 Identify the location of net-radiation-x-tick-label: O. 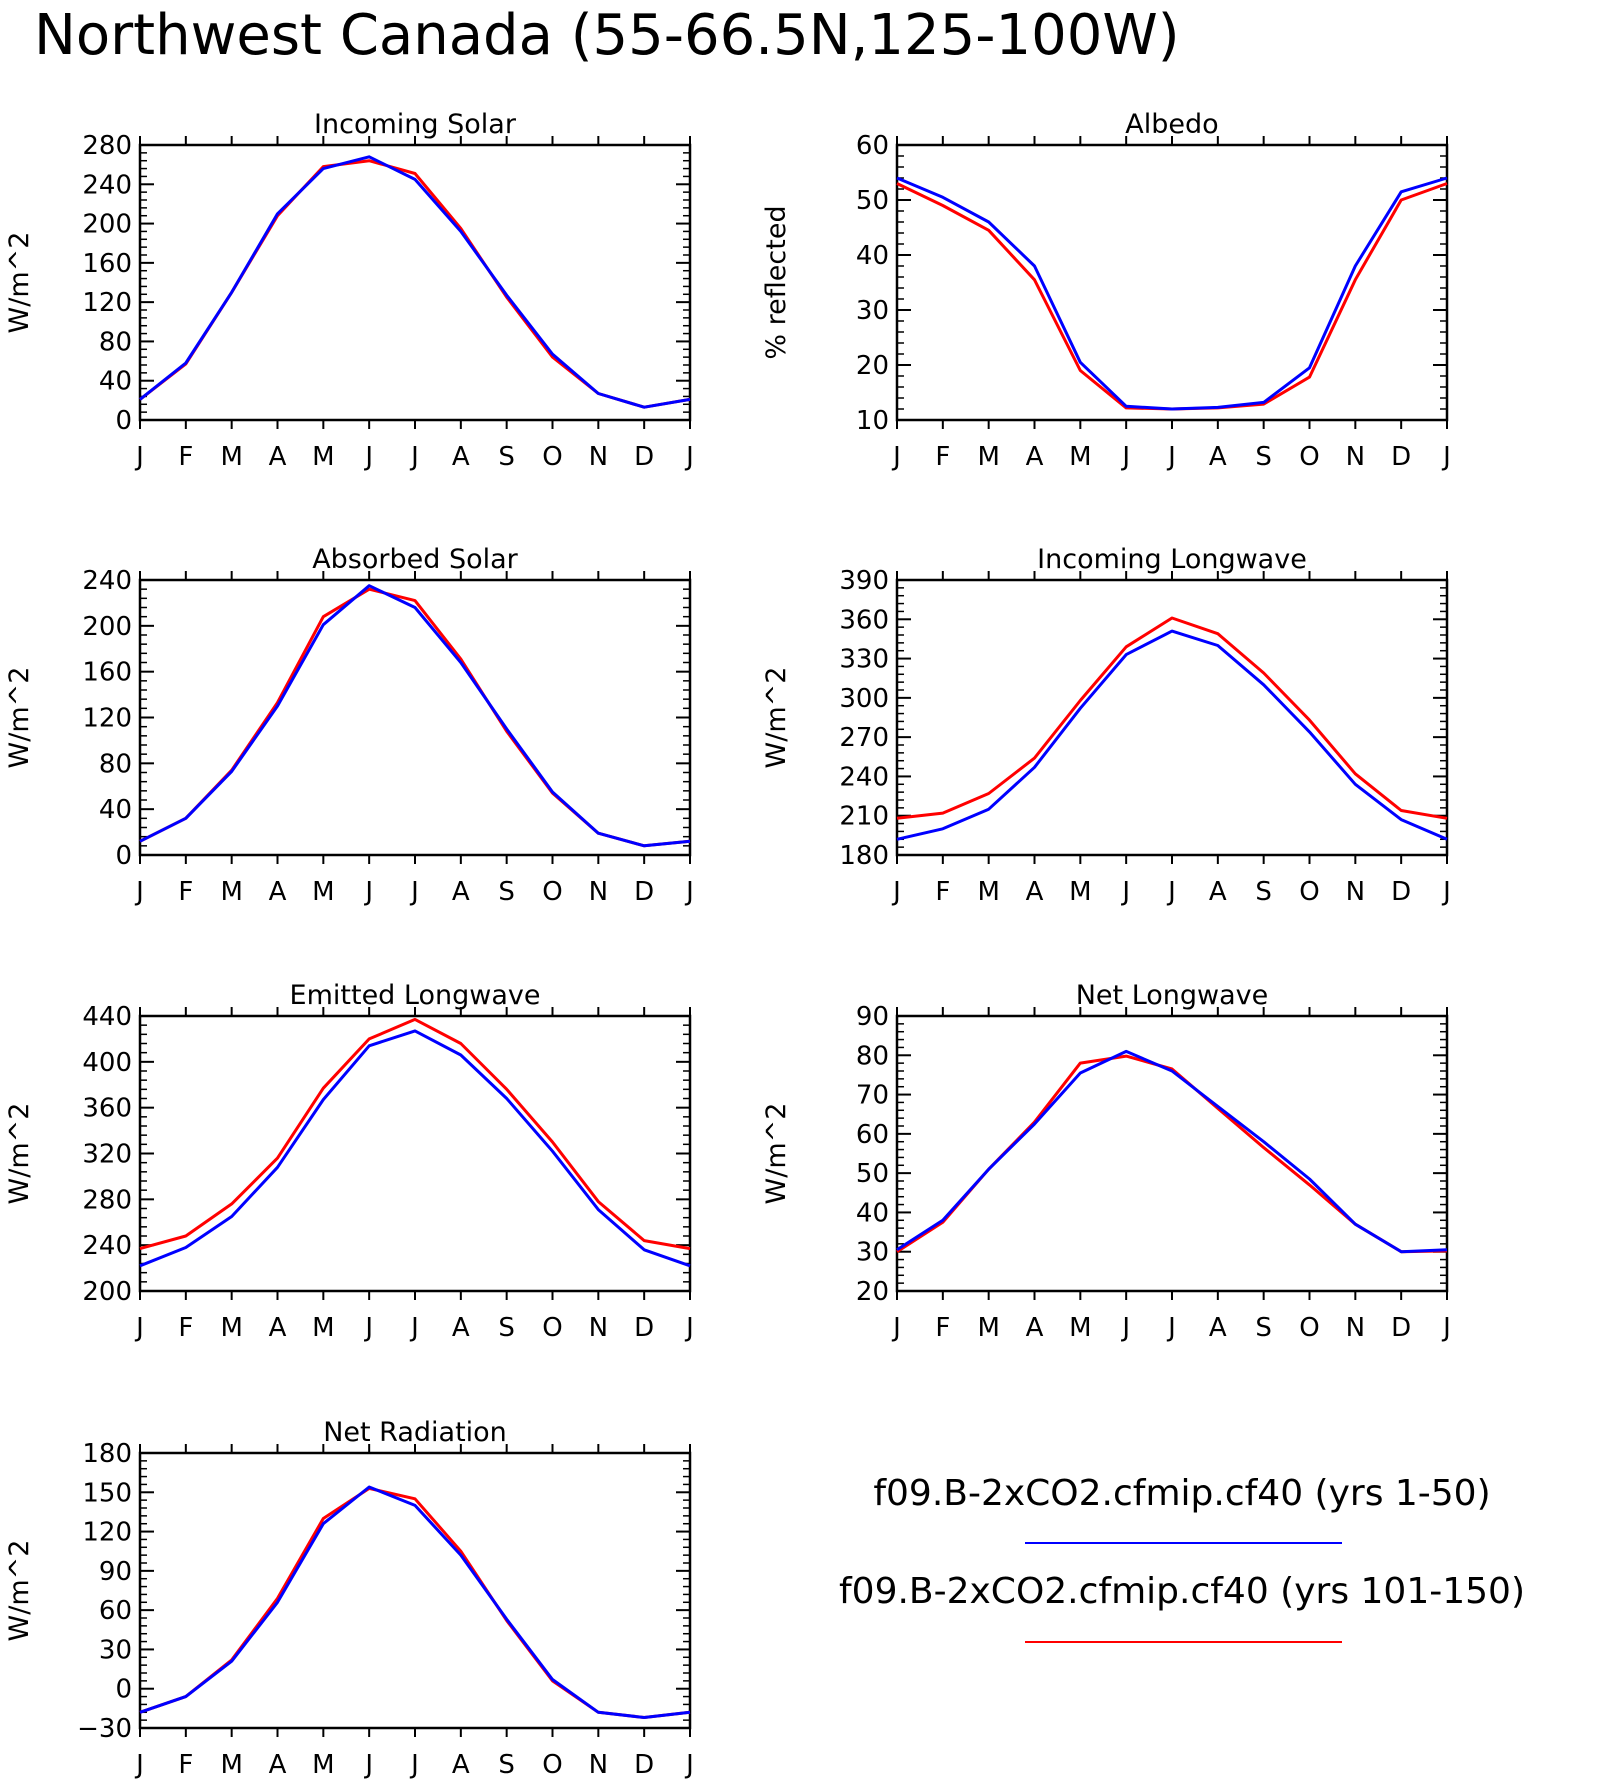
(552, 1765).